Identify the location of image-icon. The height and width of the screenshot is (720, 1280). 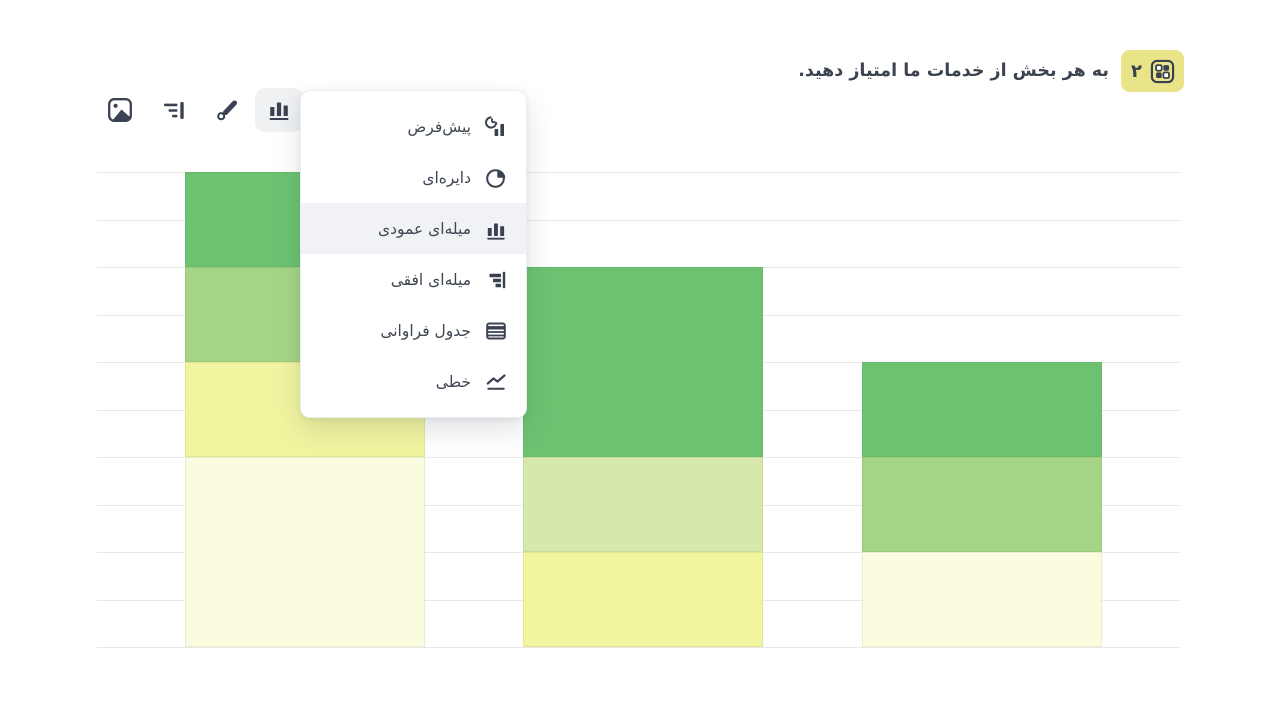
(120, 110).